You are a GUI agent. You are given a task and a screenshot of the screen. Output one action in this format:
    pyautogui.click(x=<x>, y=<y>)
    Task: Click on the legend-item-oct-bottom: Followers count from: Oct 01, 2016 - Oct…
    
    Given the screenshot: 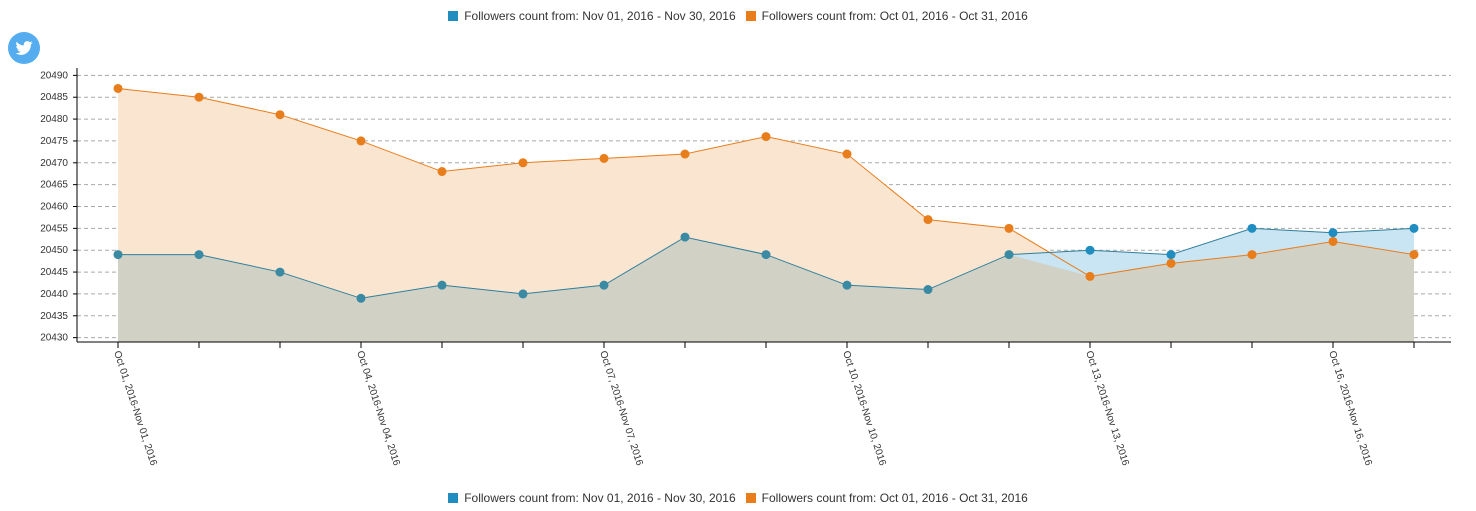 What is the action you would take?
    pyautogui.click(x=886, y=498)
    